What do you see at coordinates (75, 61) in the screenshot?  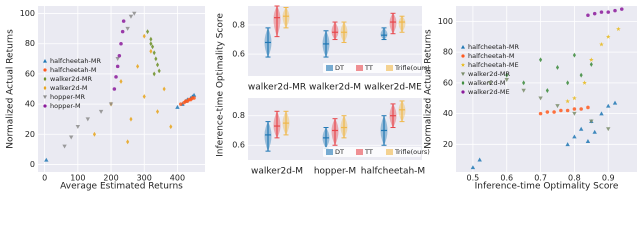 I see `legend-label: halfcheetah-MR` at bounding box center [75, 61].